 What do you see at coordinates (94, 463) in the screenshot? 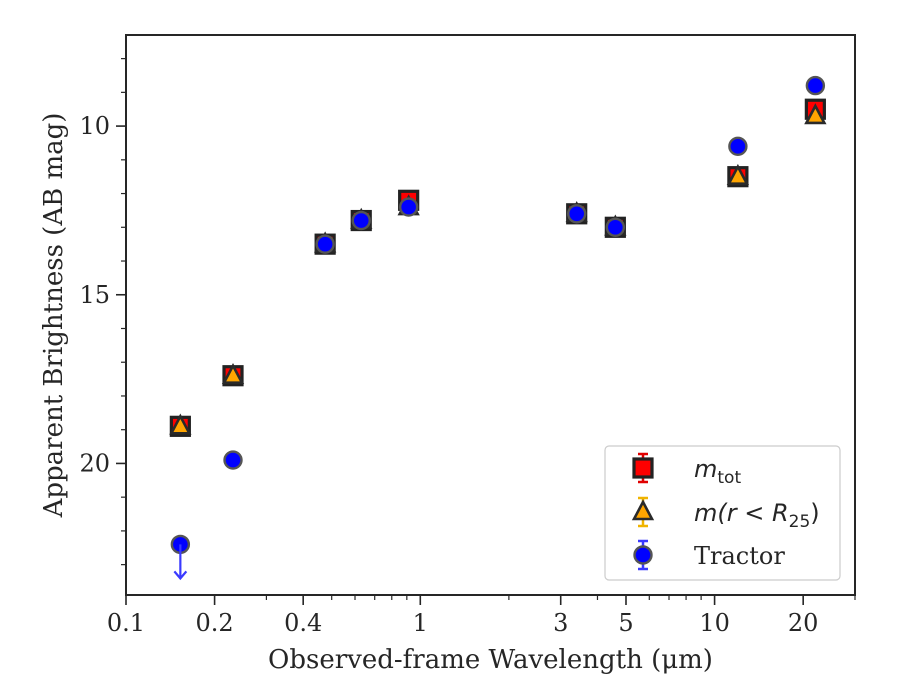
I see `y-tick-label: 20` at bounding box center [94, 463].